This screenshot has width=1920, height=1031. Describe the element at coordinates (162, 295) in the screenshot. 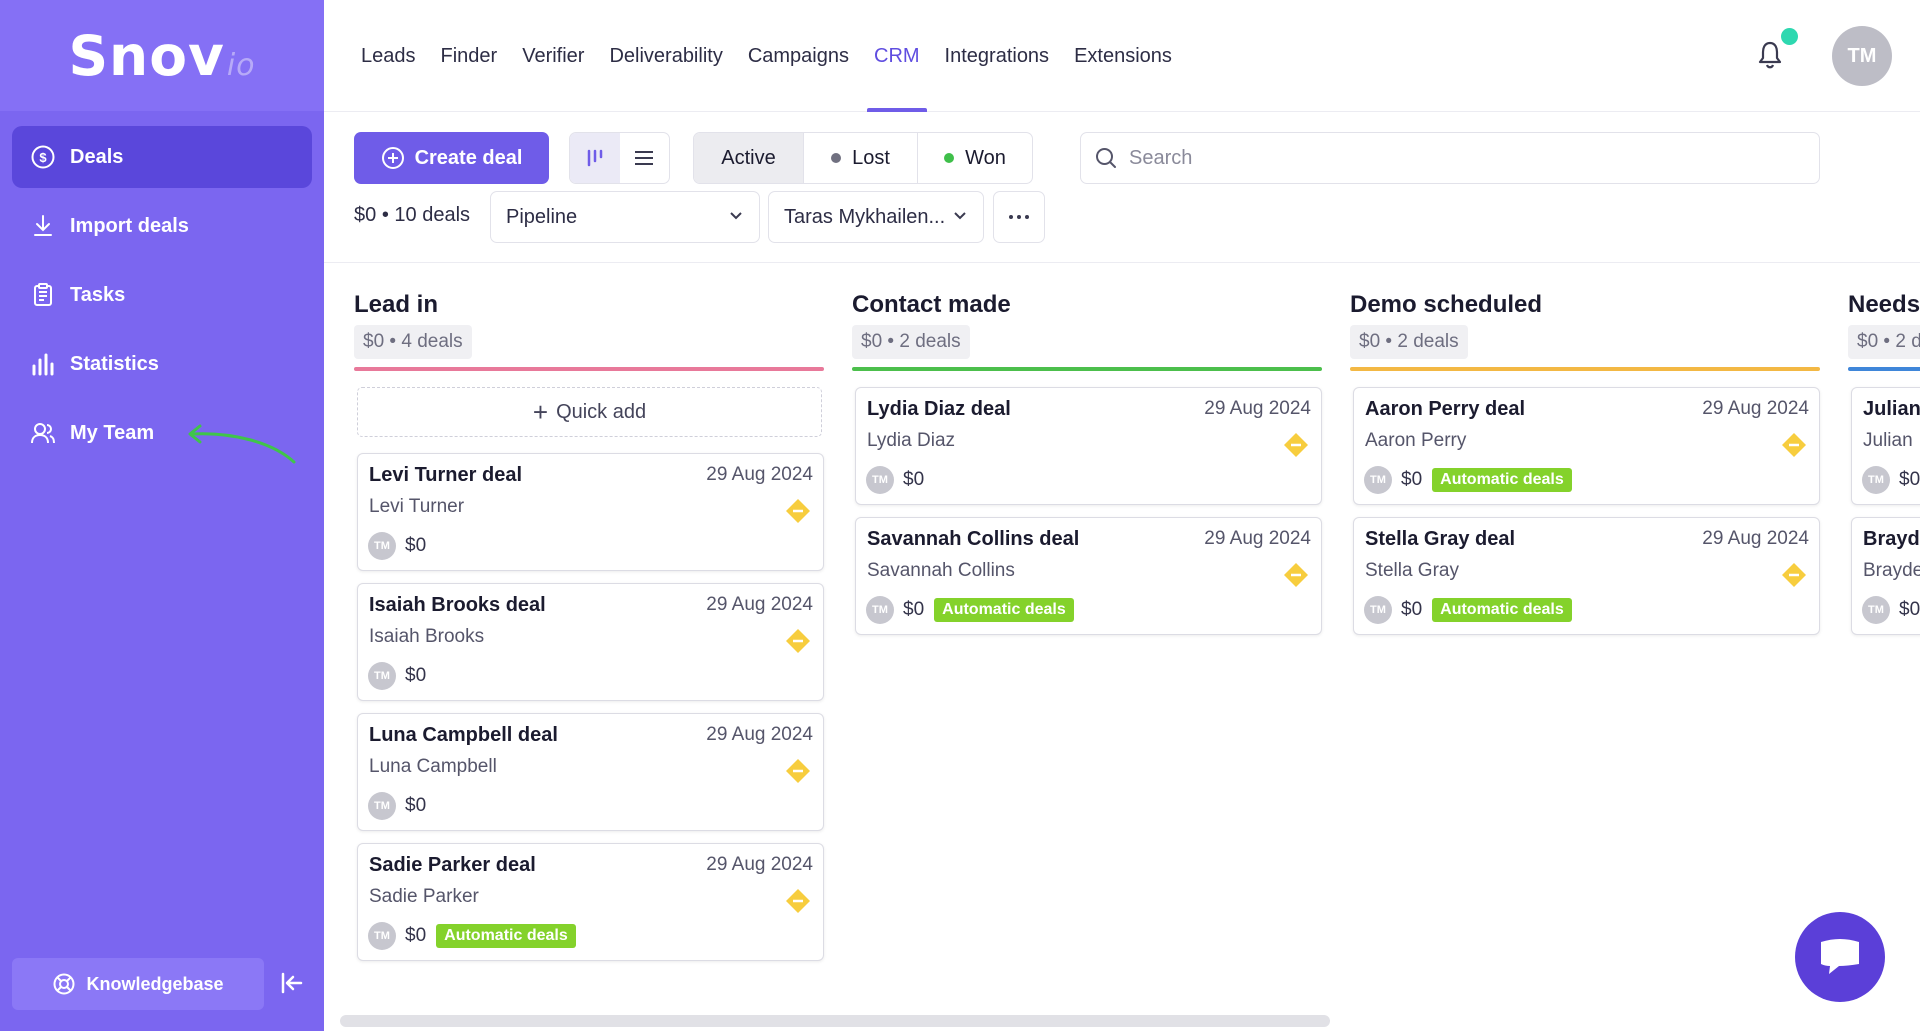

I see `sidebar-item-tasks: Tasks` at that location.